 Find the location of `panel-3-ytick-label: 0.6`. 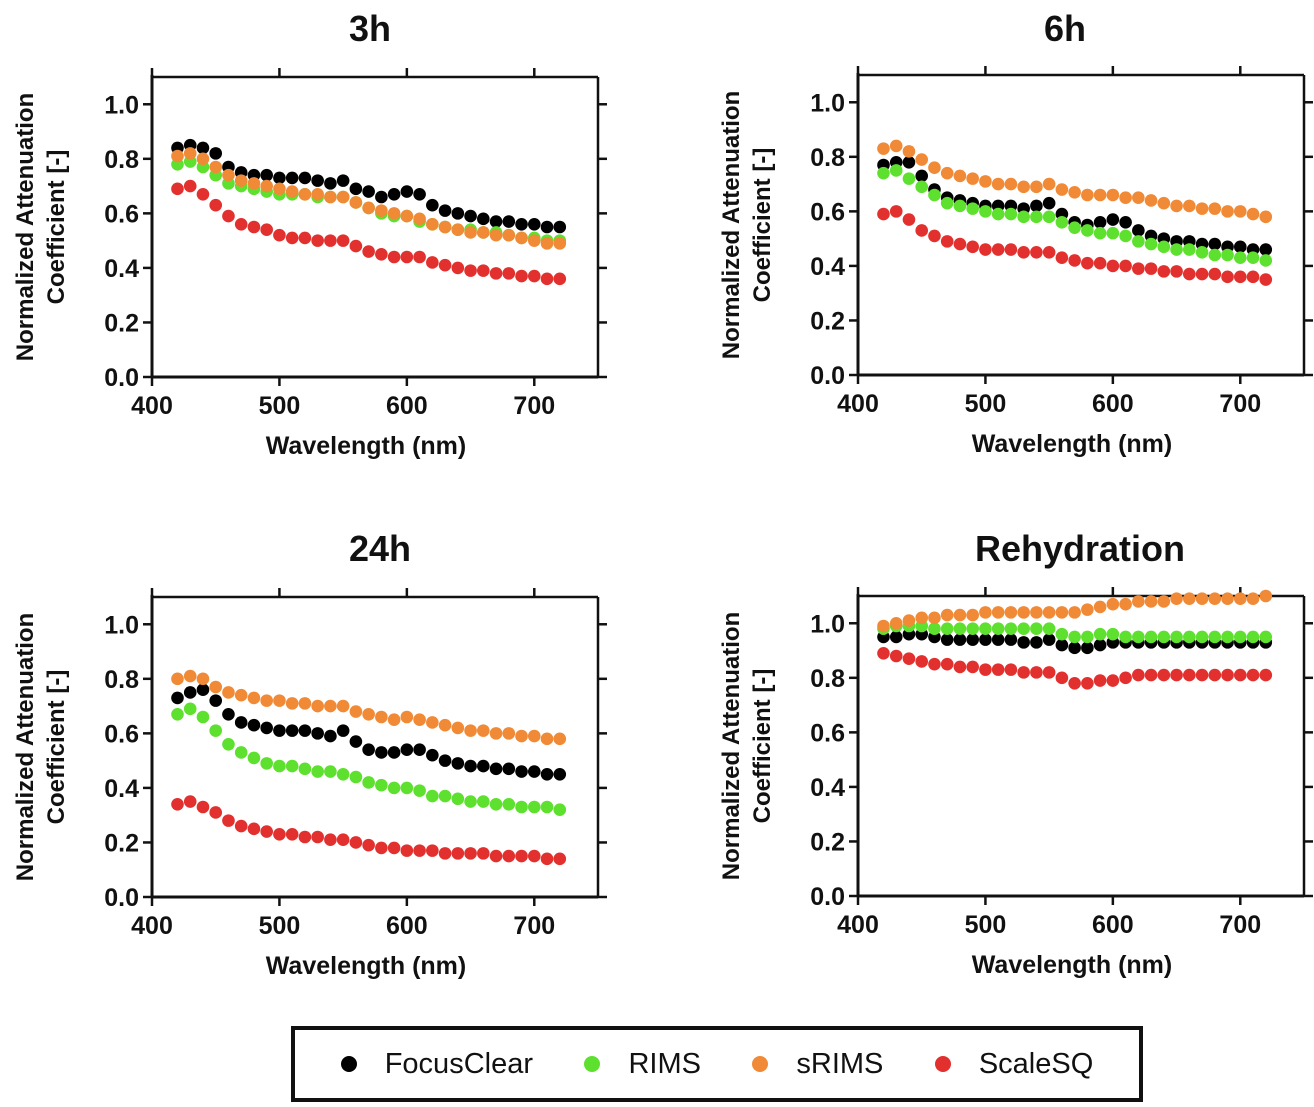

panel-3-ytick-label: 0.6 is located at coordinates (121, 734).